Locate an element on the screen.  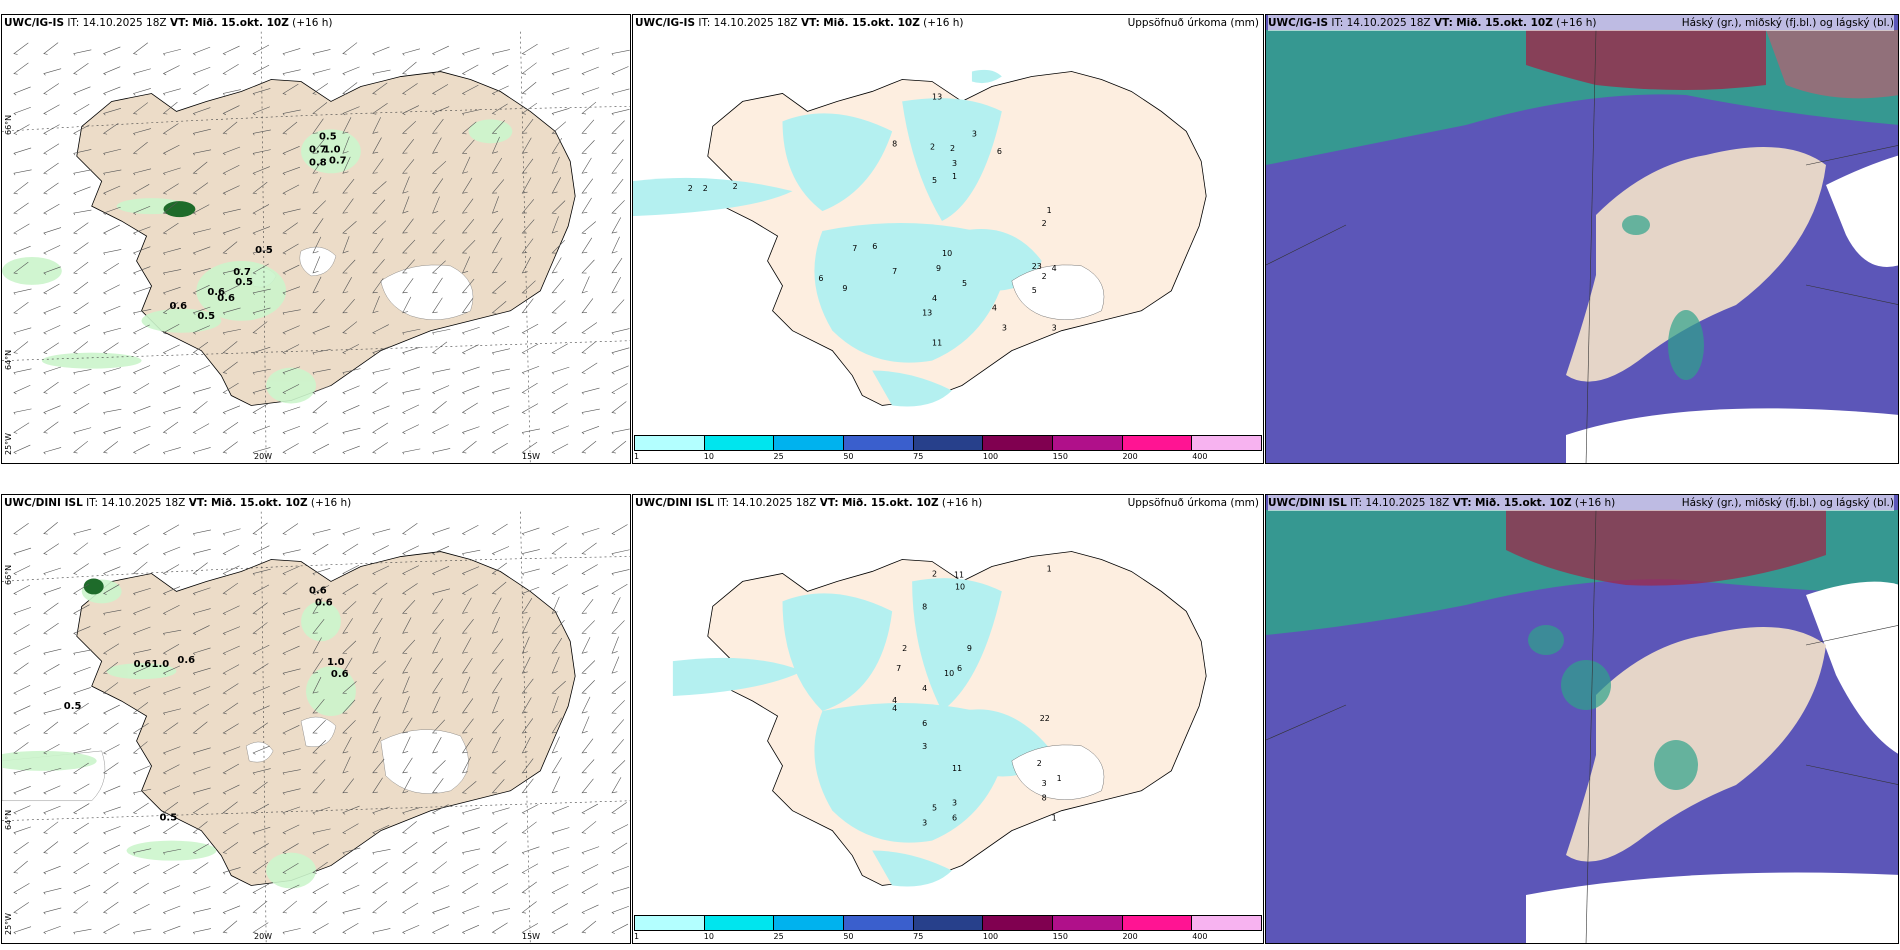
precip-value: 13 is located at coordinates (937, 96).